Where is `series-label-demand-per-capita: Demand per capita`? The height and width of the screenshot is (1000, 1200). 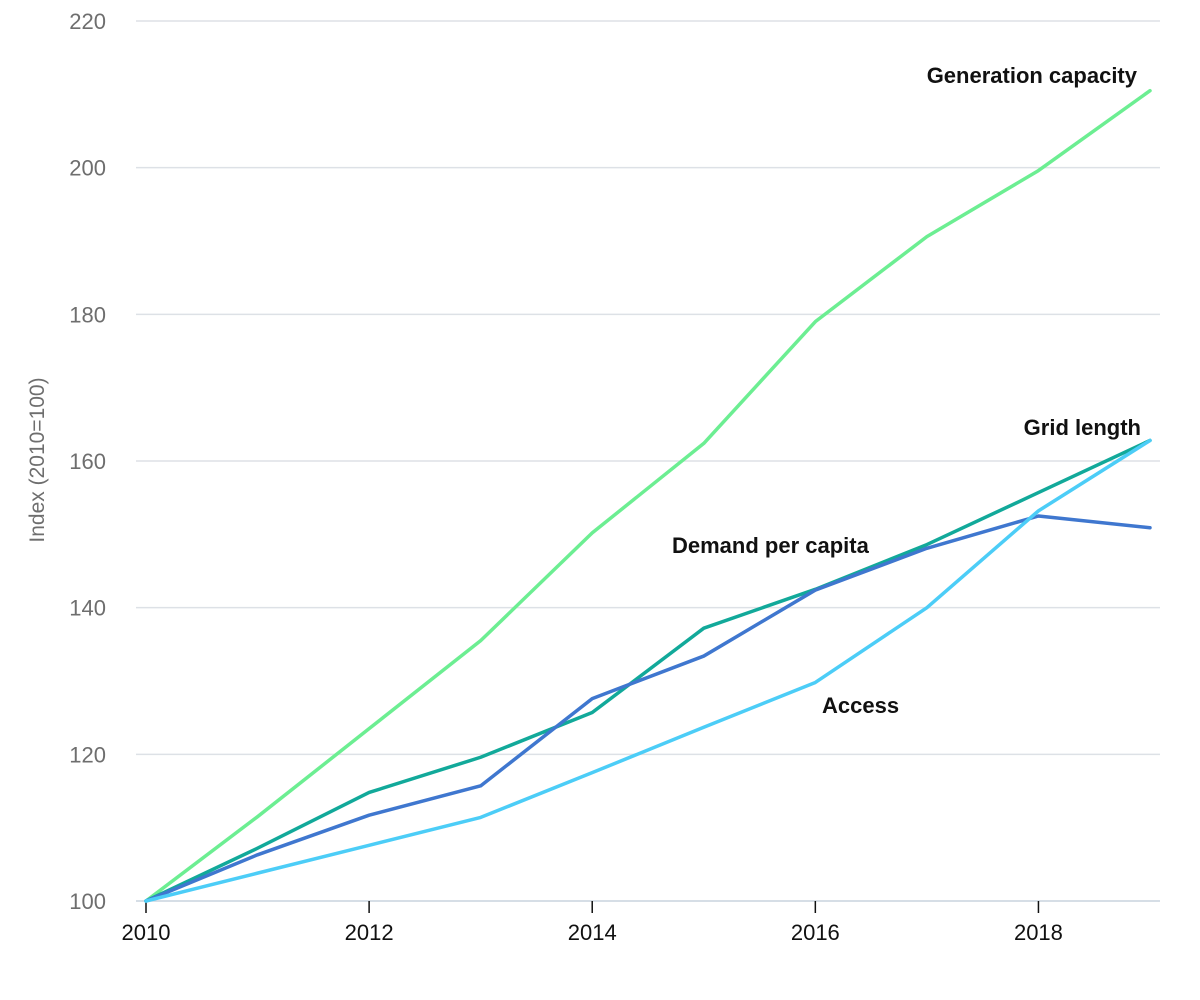 series-label-demand-per-capita: Demand per capita is located at coordinates (771, 545).